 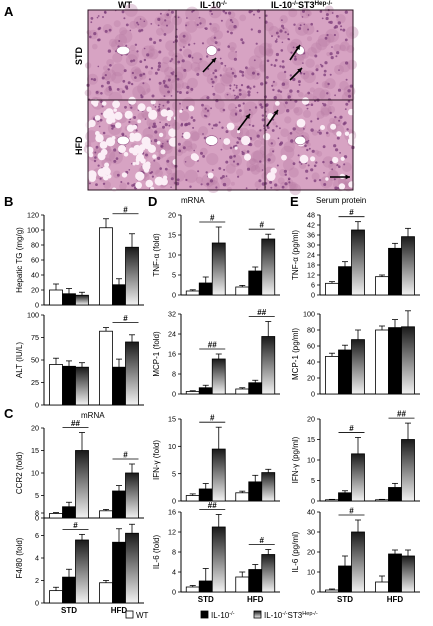 What do you see at coordinates (125, 5) in the screenshot?
I see `label-text: WT` at bounding box center [125, 5].